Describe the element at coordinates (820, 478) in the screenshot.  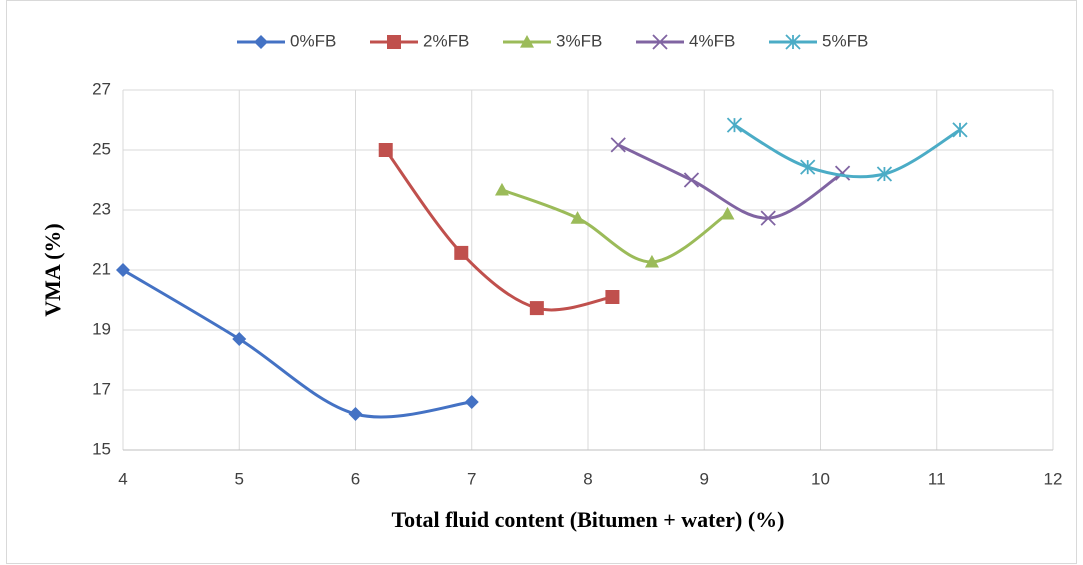
I see `x-tick-label: 10` at that location.